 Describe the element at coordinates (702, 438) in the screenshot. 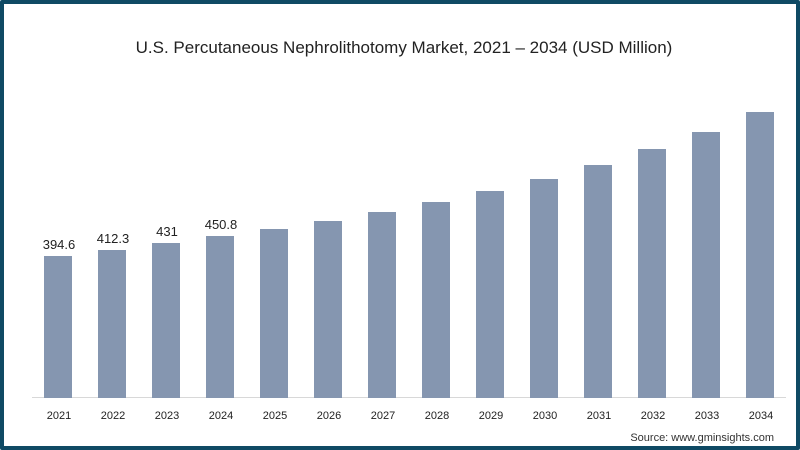

I see `source-note: Source: www.gminsights.com` at that location.